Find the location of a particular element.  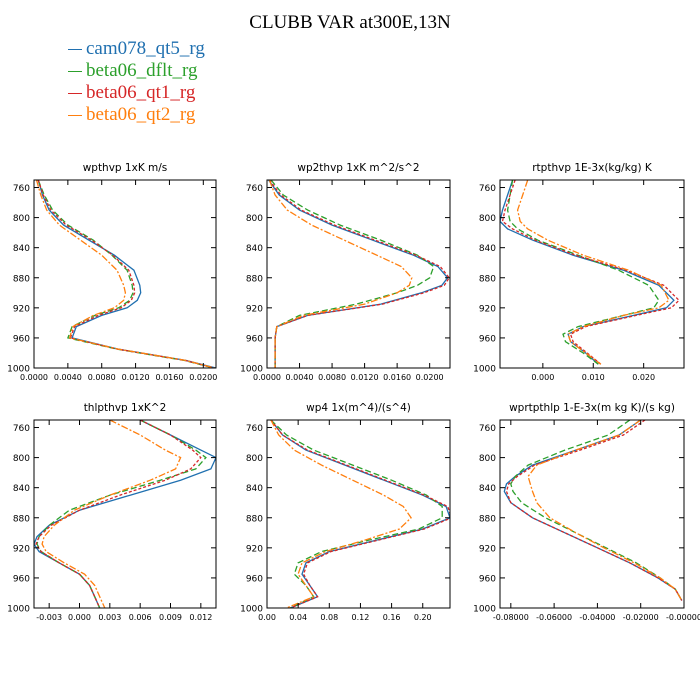

legend-item-cam078: cam078_qt5_rg is located at coordinates (136, 49).